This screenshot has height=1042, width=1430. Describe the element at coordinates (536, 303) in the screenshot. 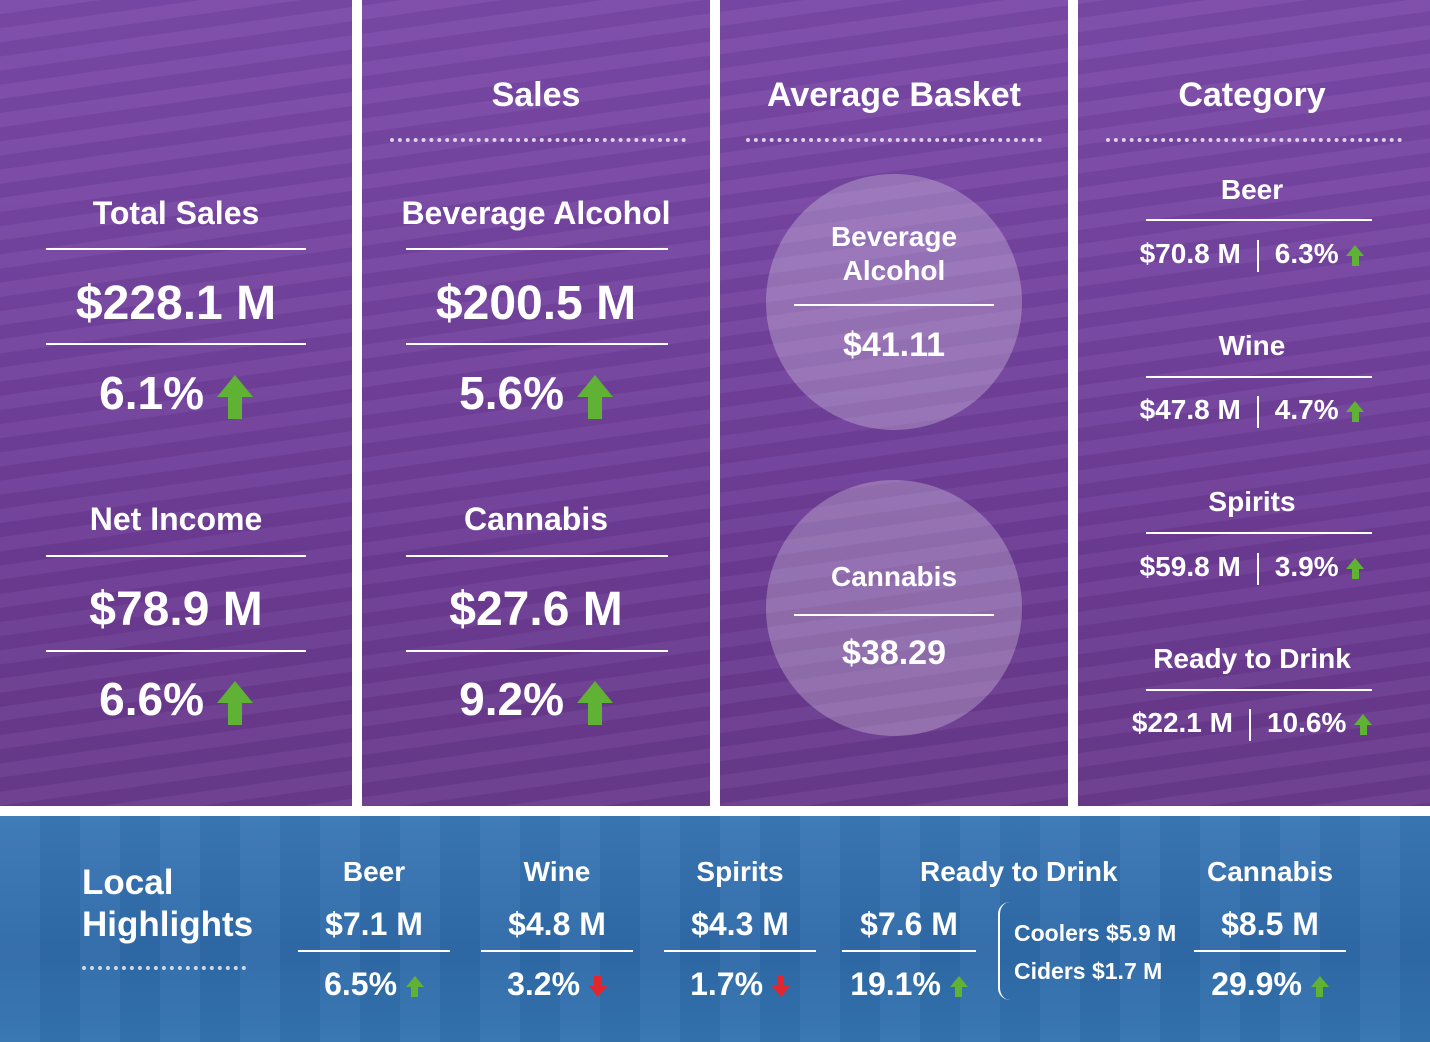

I see `bev-alcohol-value: $200.5 M` at that location.